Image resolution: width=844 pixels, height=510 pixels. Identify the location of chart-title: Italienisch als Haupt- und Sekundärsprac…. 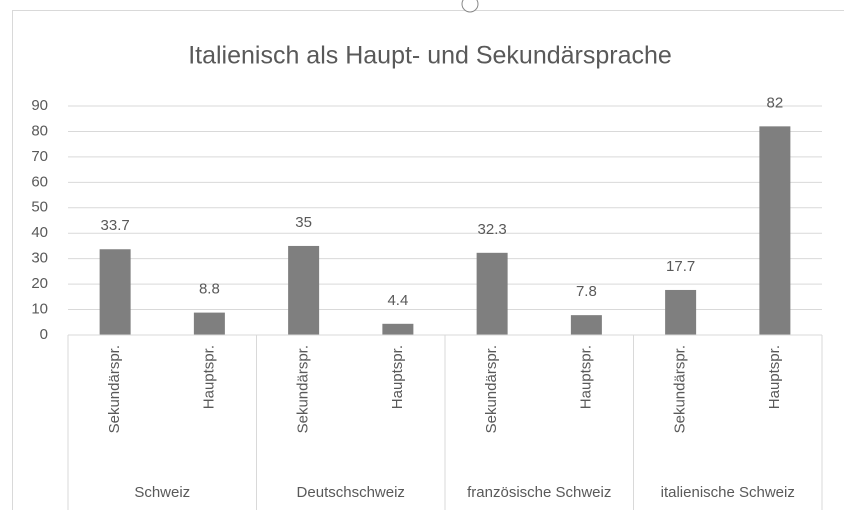
(430, 56).